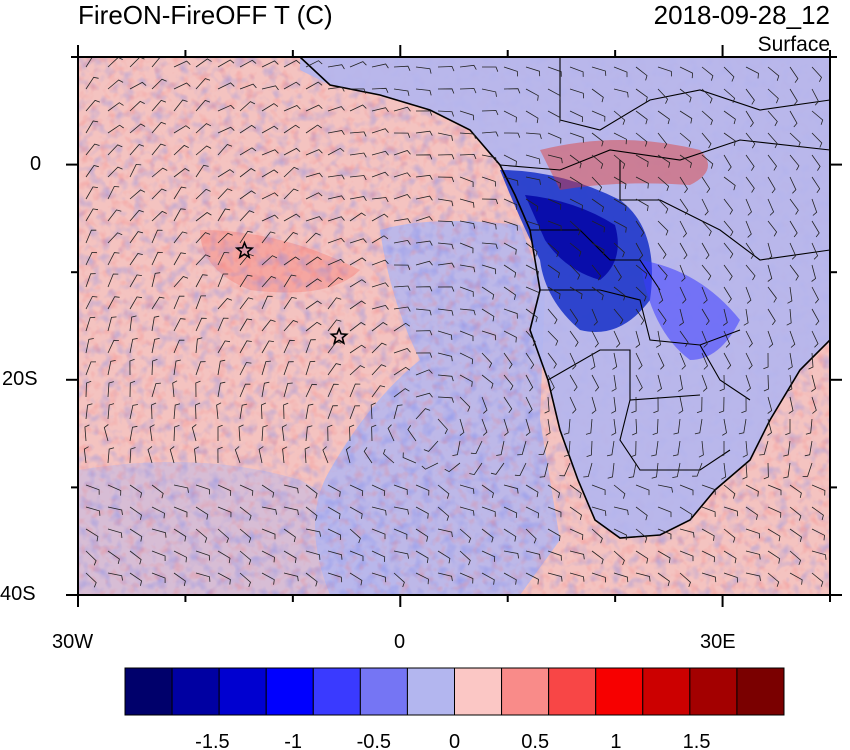  What do you see at coordinates (195, 691) in the screenshot?
I see `colorbar-box` at bounding box center [195, 691].